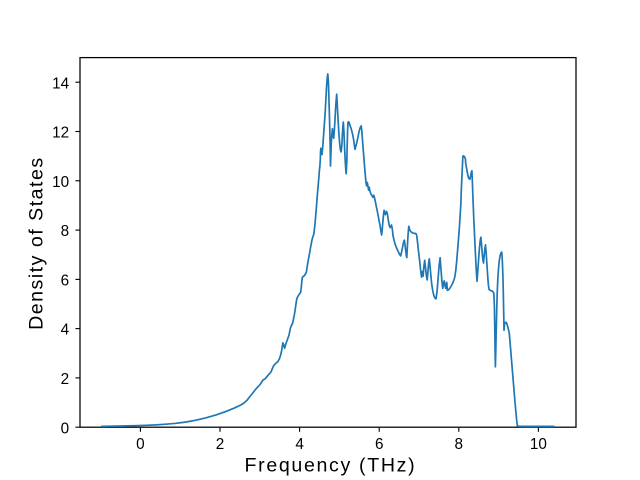  I want to click on svg-text: 12, so click(60, 133).